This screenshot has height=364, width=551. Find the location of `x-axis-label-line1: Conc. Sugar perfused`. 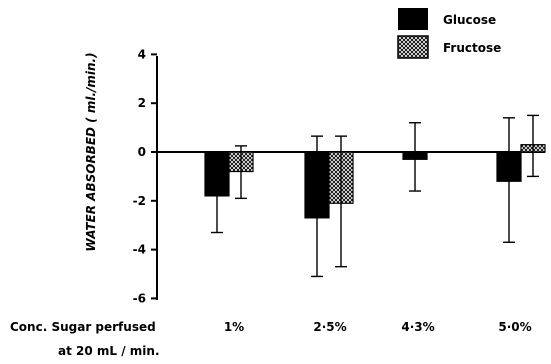

x-axis-label-line1: Conc. Sugar perfused is located at coordinates (83, 327).